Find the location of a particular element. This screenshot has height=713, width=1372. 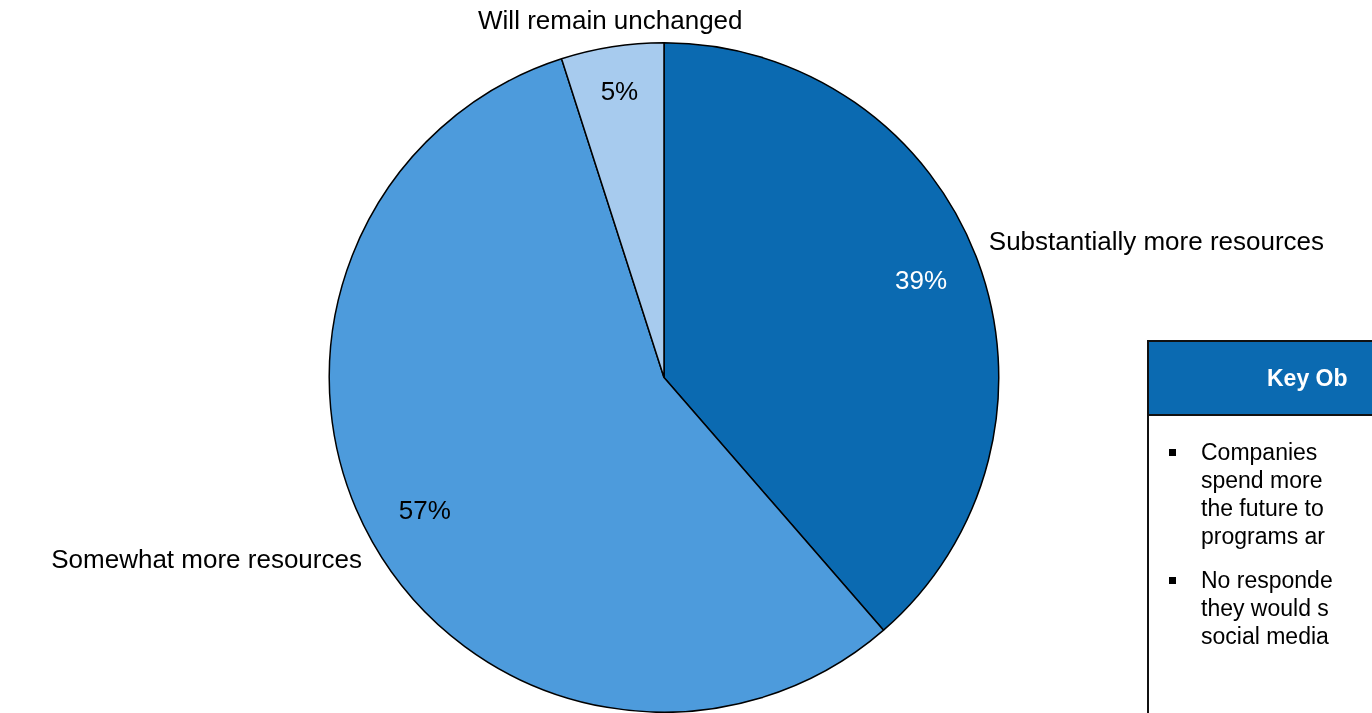

slice-label: Somewhat more resources is located at coordinates (206, 558).